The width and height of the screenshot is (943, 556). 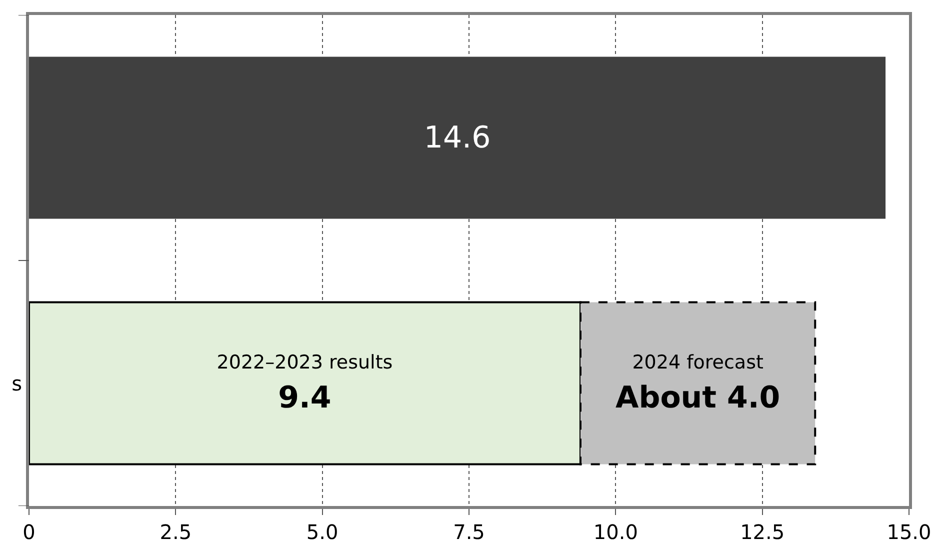 What do you see at coordinates (698, 398) in the screenshot?
I see `data-label: About 4.0` at bounding box center [698, 398].